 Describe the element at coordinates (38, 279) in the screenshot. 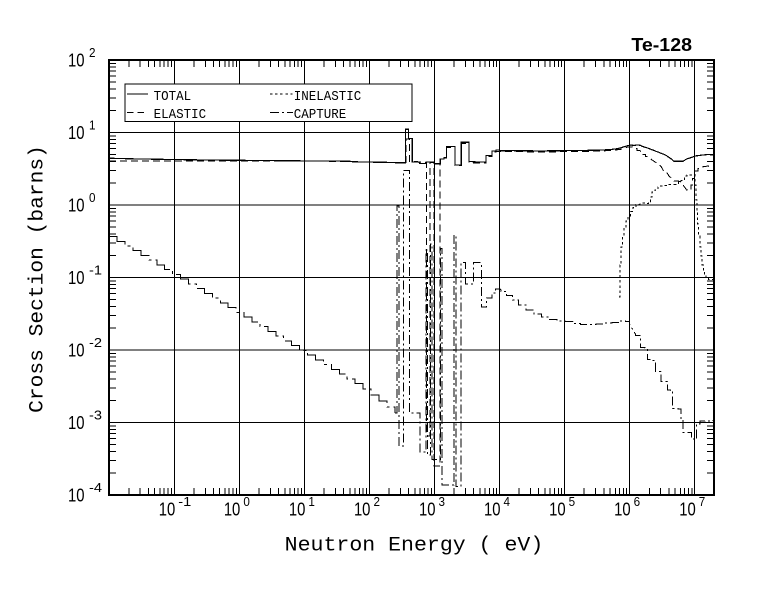

I see `svg-text: Cross Section (barns)` at that location.